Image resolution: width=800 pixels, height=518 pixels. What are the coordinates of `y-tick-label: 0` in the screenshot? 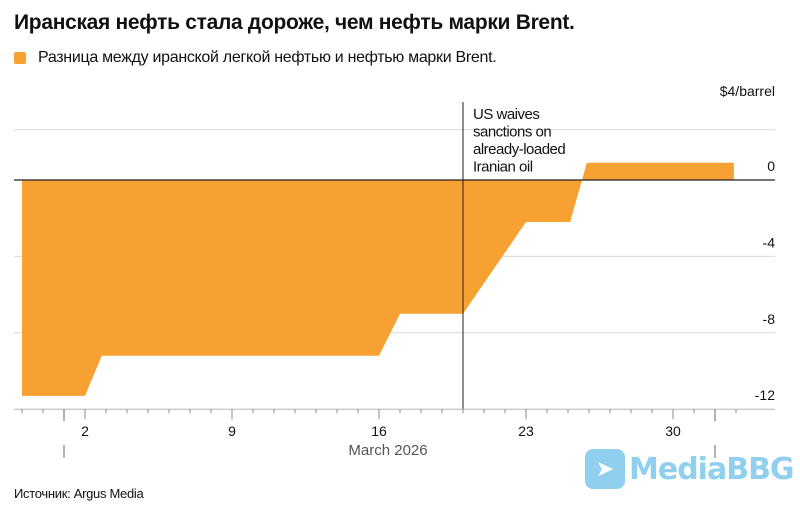 It's located at (771, 166).